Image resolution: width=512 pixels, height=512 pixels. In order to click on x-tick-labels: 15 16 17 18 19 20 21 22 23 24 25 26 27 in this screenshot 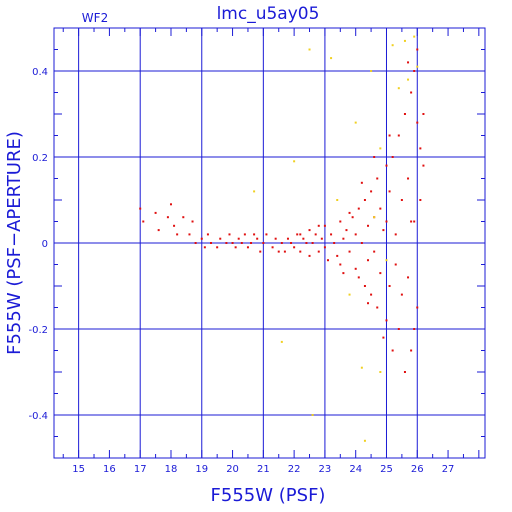, I will do `click(263, 469)`.